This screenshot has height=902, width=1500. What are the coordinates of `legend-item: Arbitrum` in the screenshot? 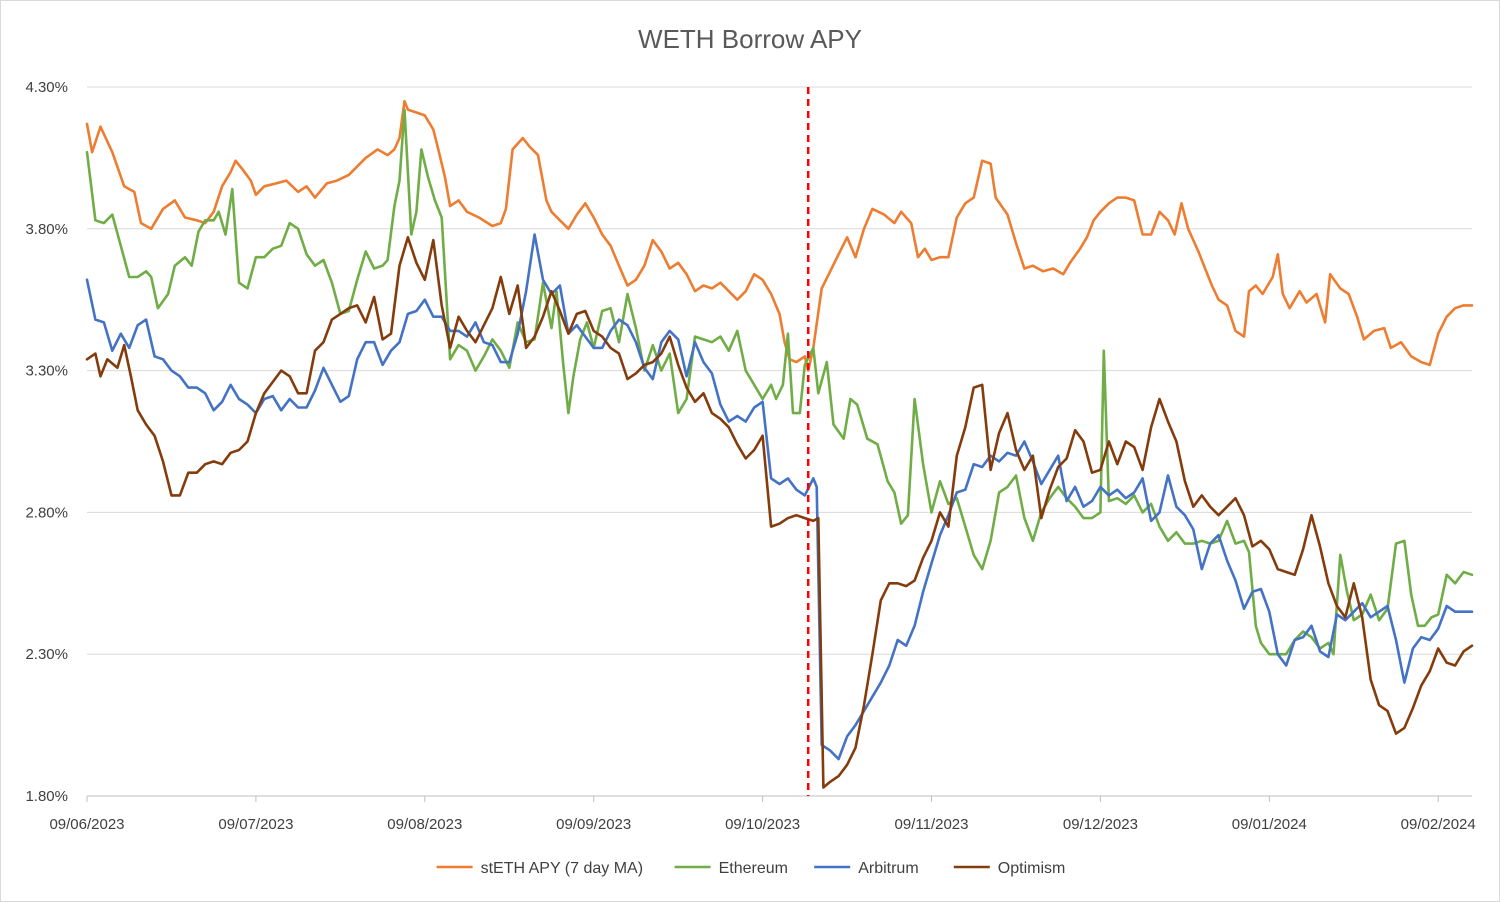 It's located at (866, 868).